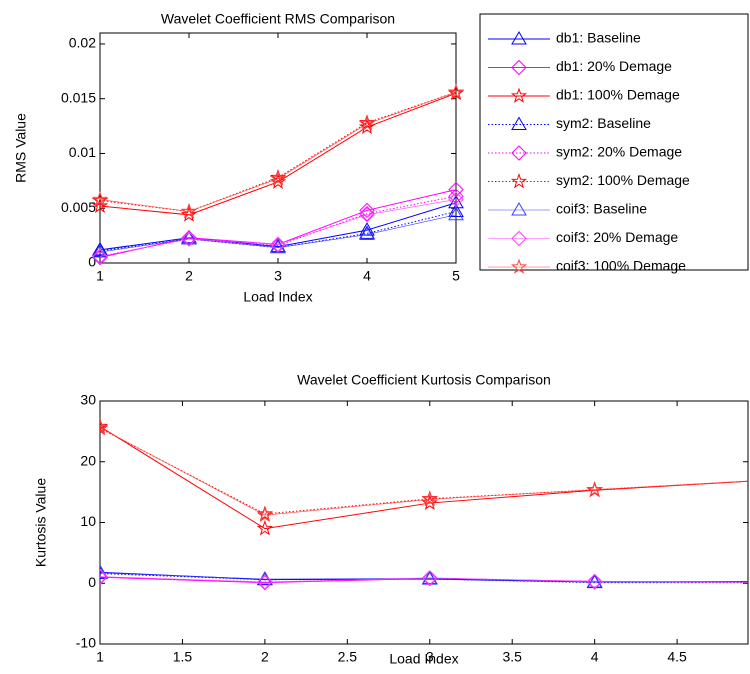 This screenshot has width=750, height=674. What do you see at coordinates (677, 657) in the screenshot?
I see `x-tick-label: 4.5` at bounding box center [677, 657].